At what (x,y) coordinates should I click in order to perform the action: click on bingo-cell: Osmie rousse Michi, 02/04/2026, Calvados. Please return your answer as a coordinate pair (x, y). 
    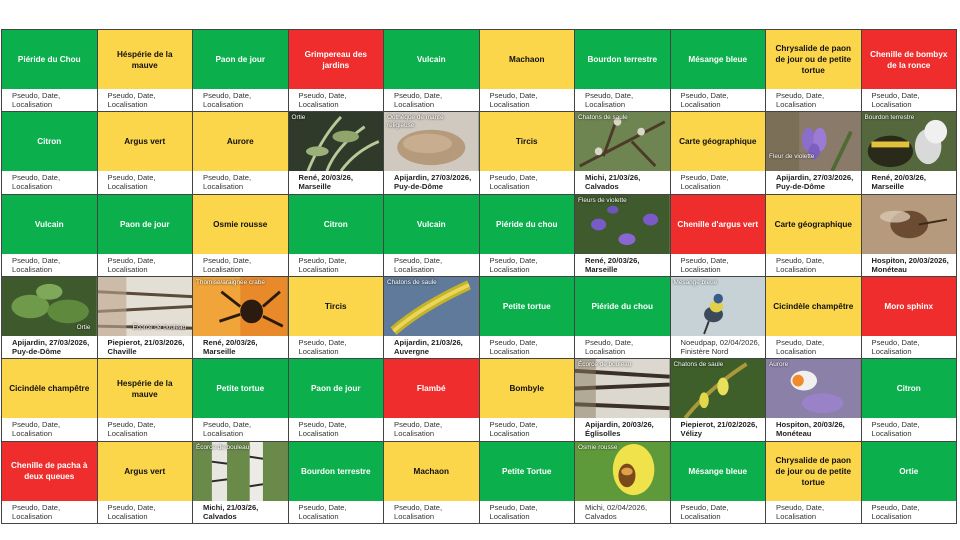
    Looking at the image, I should click on (623, 482).